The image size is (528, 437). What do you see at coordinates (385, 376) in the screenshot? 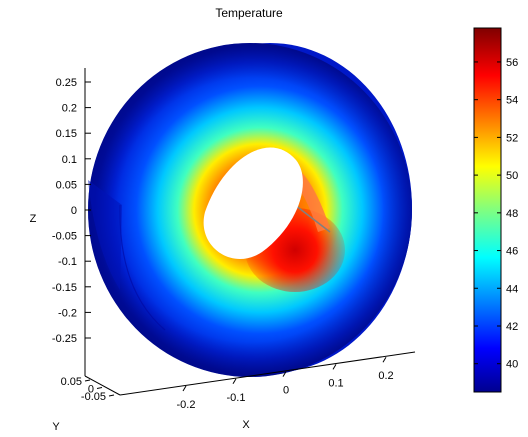
I see `x-tick-label: 0.2` at bounding box center [385, 376].